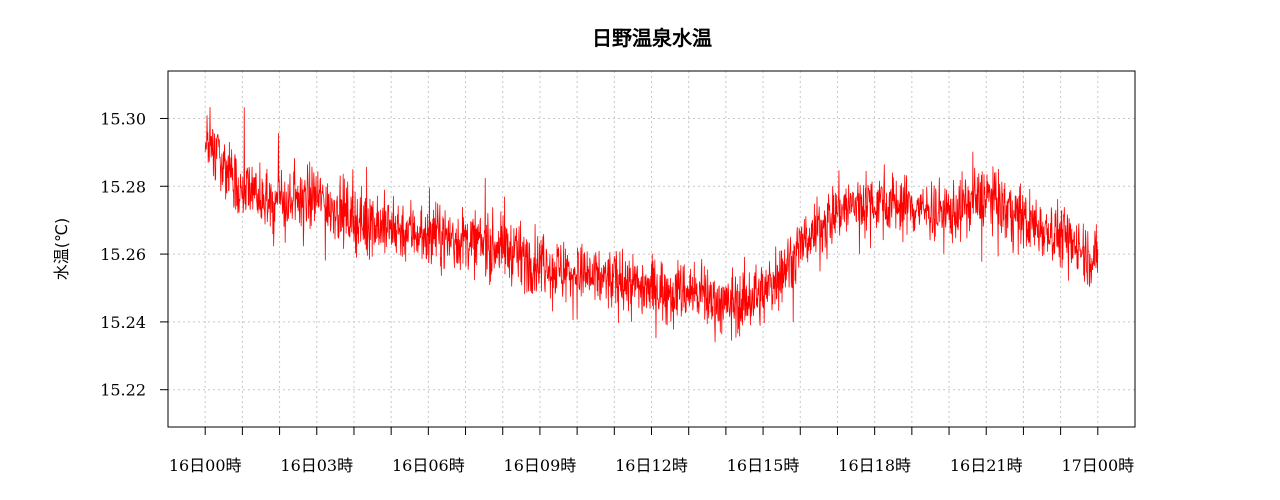 This screenshot has height=500, width=1280. I want to click on y-axis-label: 水温(℃), so click(61, 249).